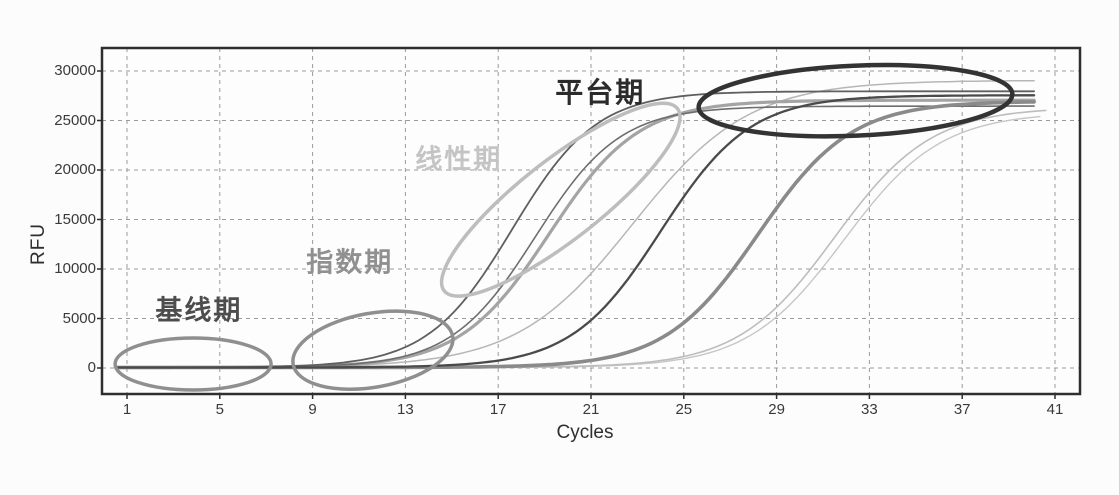 The image size is (1119, 495). Describe the element at coordinates (373, 350) in the screenshot. I see `phase-ellipse-exponential` at that location.